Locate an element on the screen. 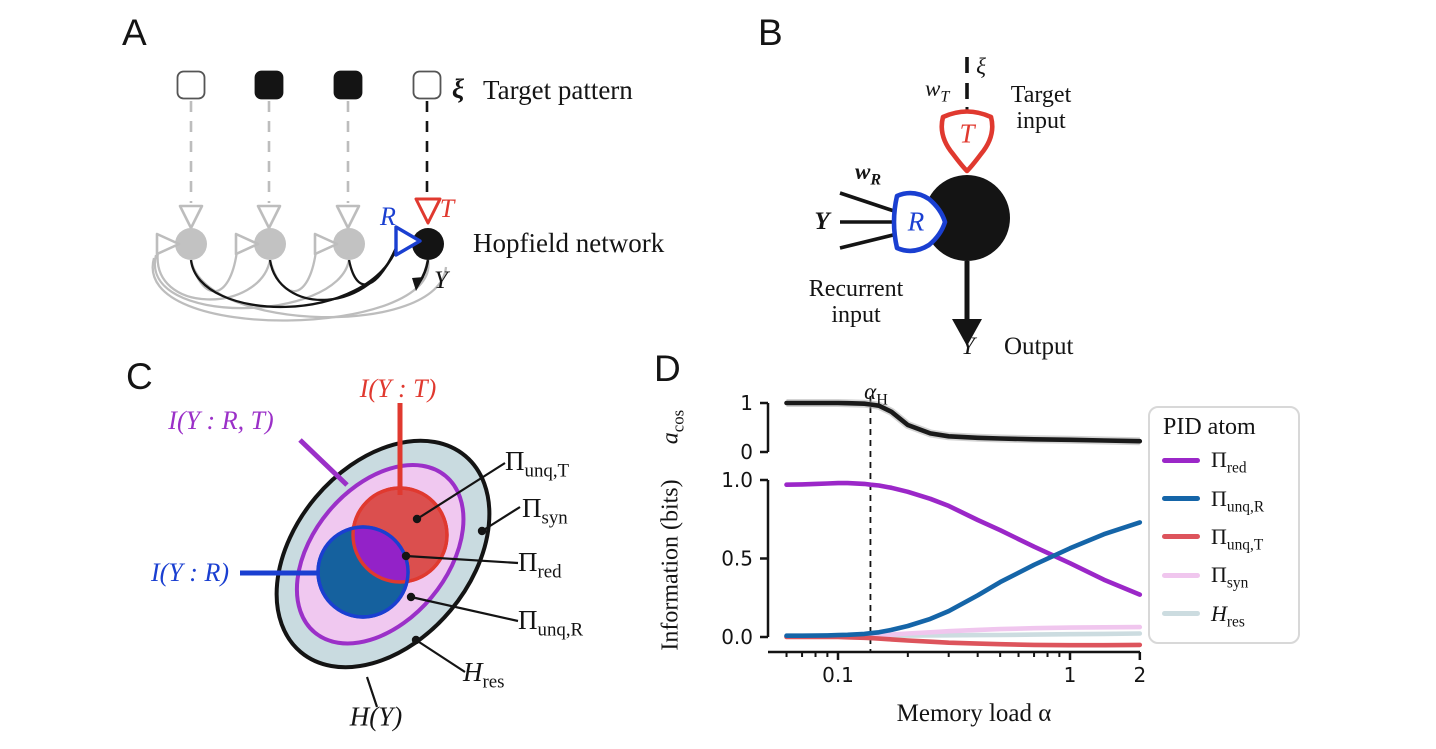  legend-label: Πunq,R is located at coordinates (1238, 500).